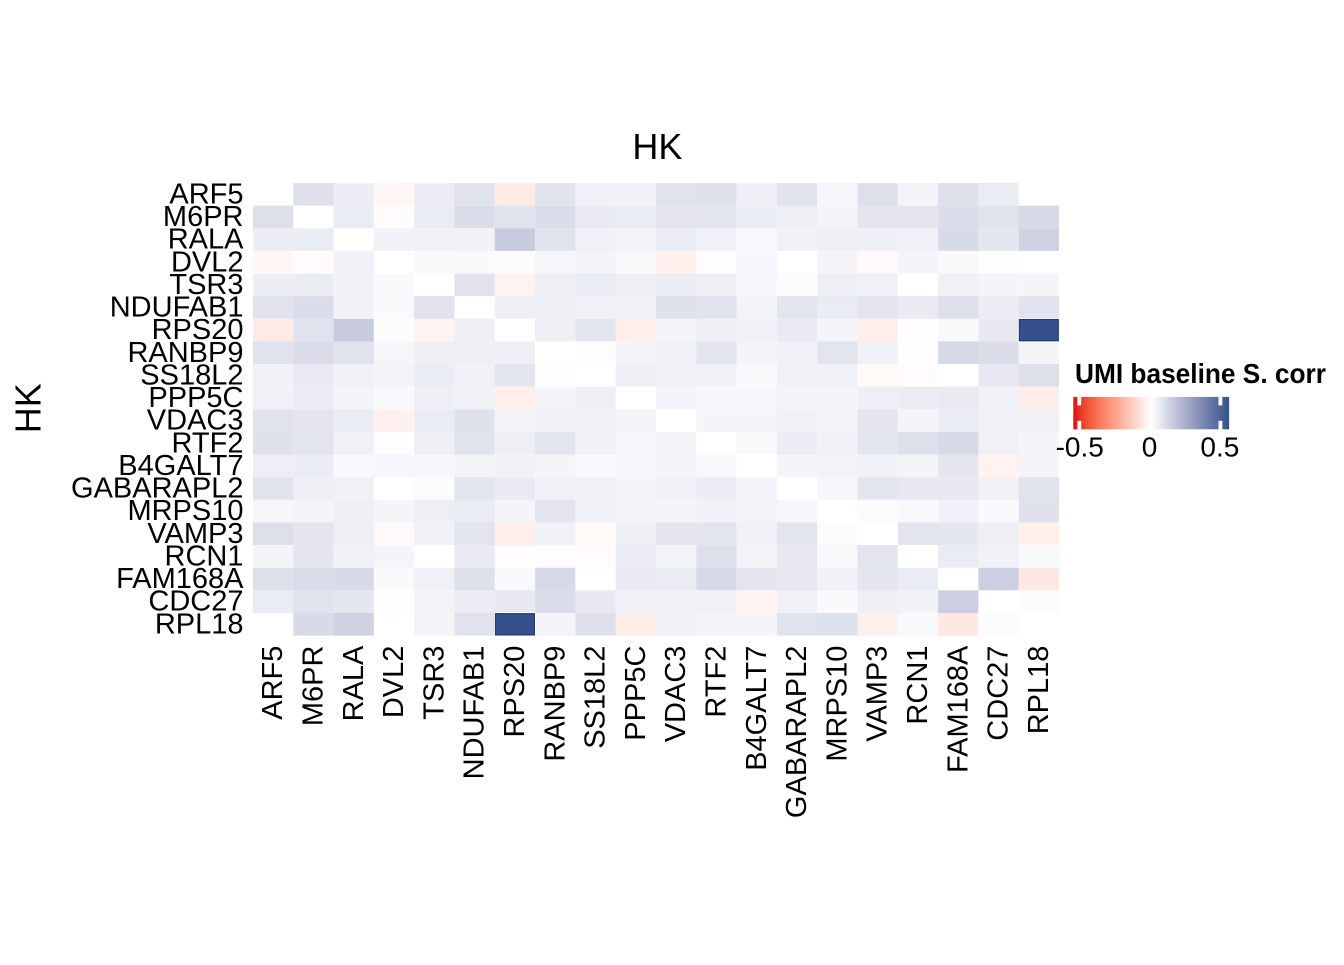  What do you see at coordinates (1219, 446) in the screenshot?
I see `svg-text: 0.5` at bounding box center [1219, 446].